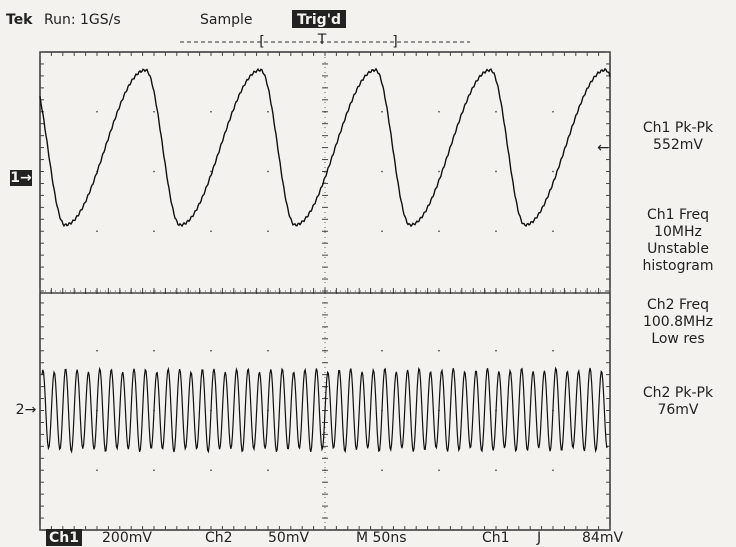 The height and width of the screenshot is (547, 736). Describe the element at coordinates (678, 393) in the screenshot. I see `measurement-line: Ch2 Pk-Pk` at that location.